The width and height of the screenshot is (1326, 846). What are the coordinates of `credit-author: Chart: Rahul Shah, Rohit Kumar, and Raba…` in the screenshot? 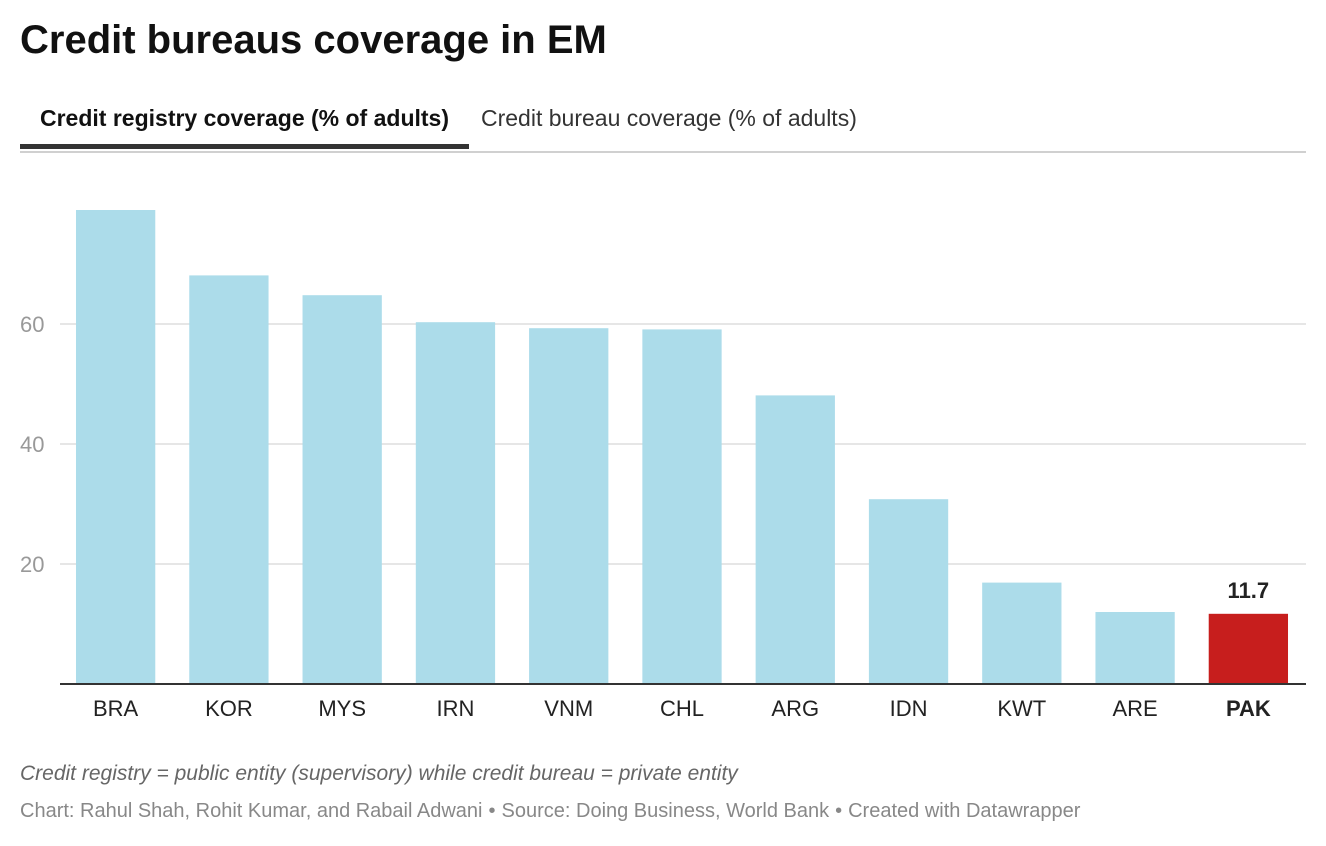 It's located at (251, 811).